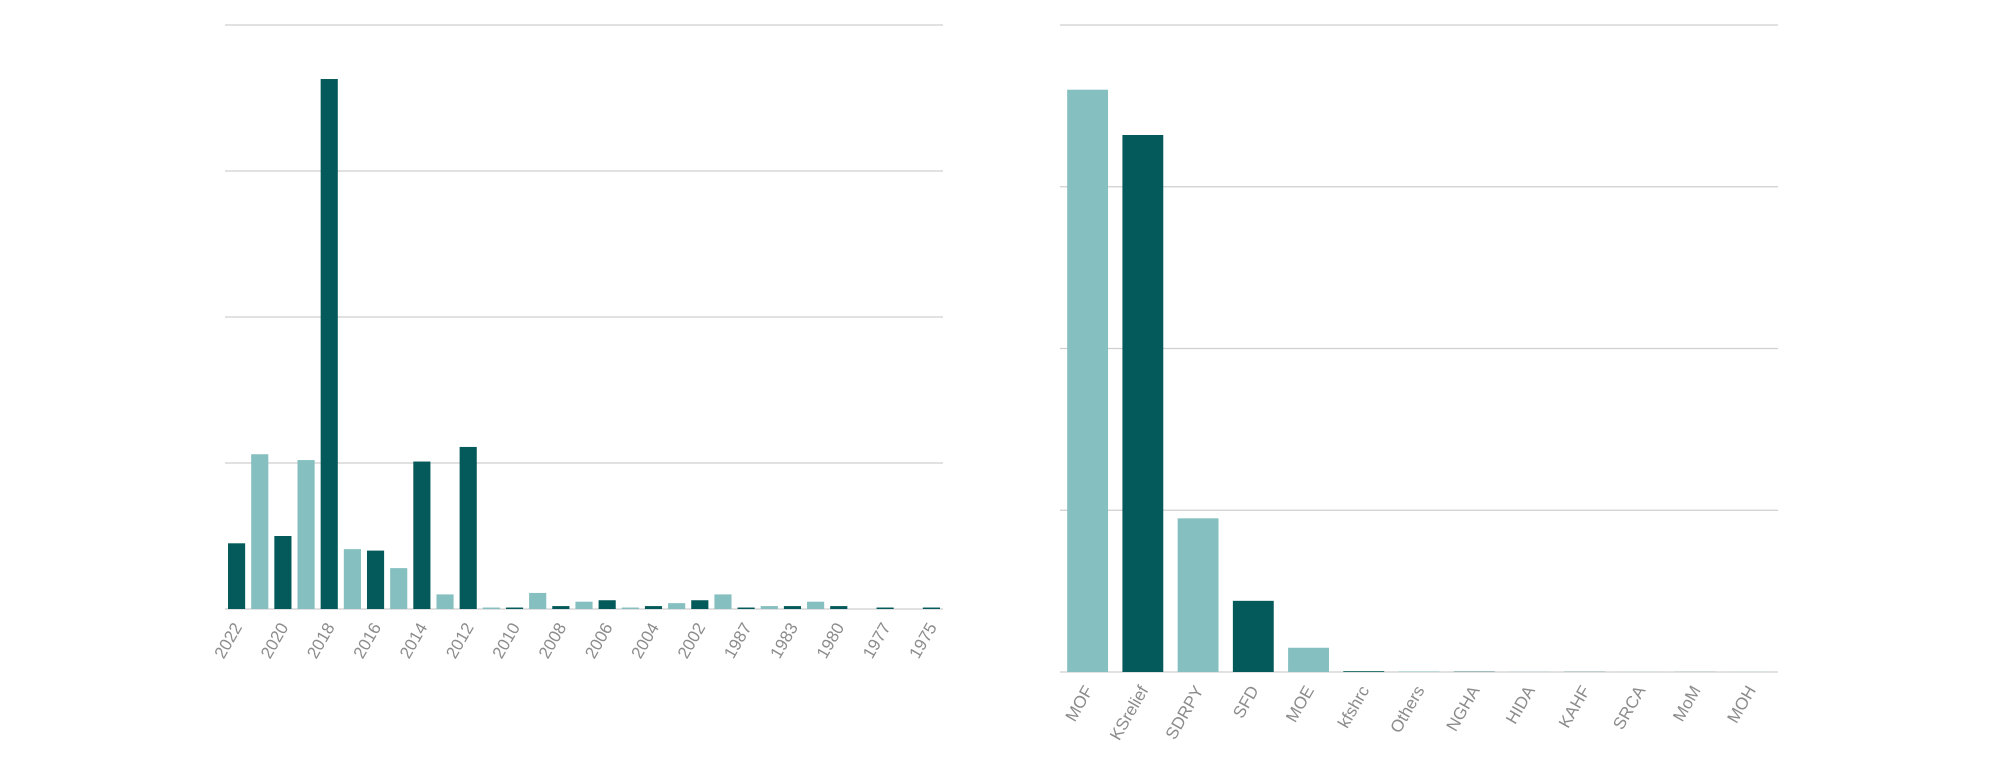 The width and height of the screenshot is (2000, 772). Describe the element at coordinates (1364, 671) in the screenshot. I see `bar-kfshrc` at that location.